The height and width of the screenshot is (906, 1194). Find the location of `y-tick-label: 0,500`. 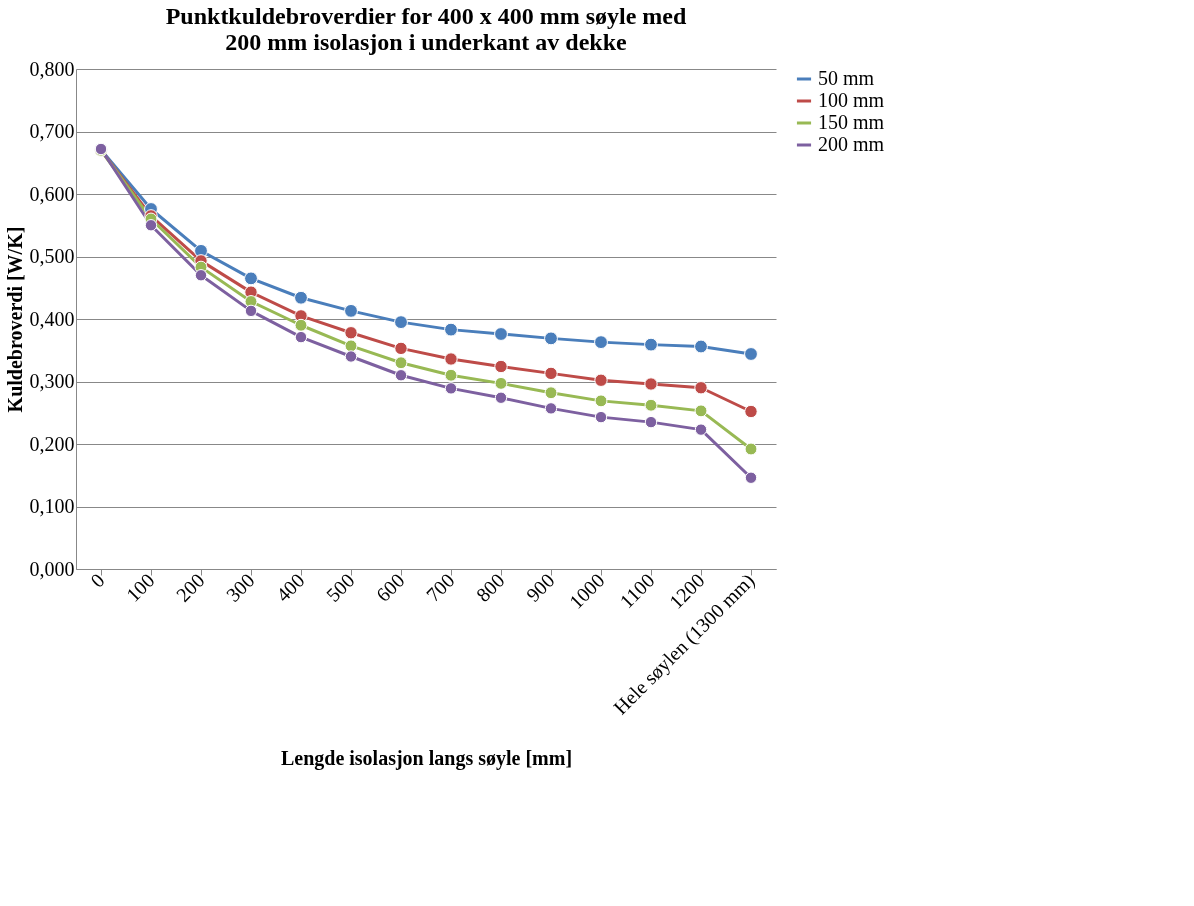

y-tick-label: 0,500 is located at coordinates (52, 256).